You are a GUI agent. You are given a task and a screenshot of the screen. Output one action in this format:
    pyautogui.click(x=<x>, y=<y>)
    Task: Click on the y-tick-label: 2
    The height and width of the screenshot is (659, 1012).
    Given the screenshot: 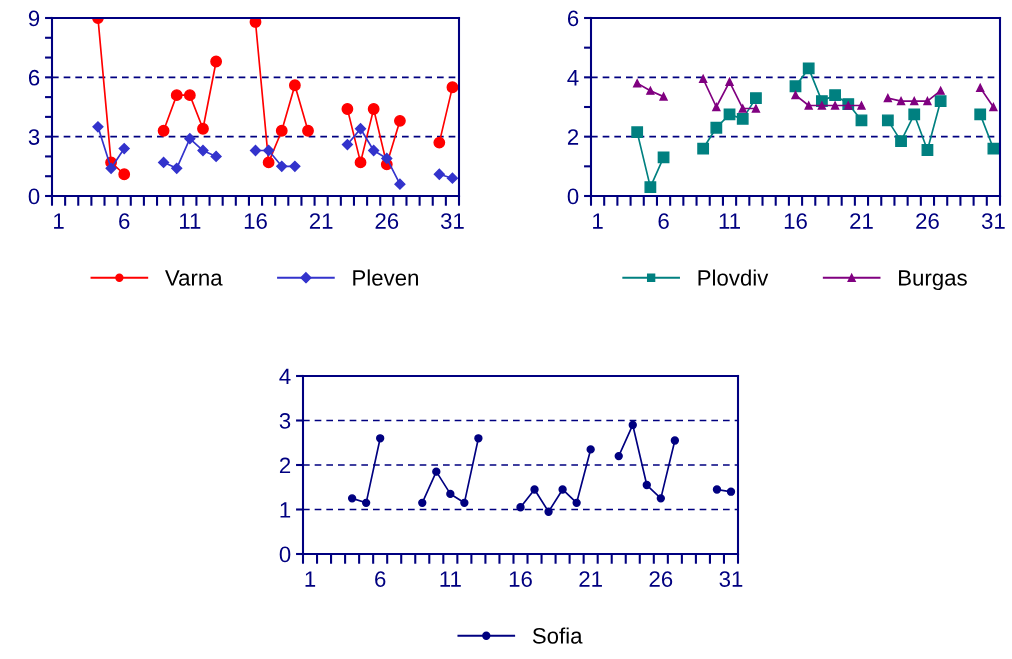 What is the action you would take?
    pyautogui.click(x=573, y=137)
    